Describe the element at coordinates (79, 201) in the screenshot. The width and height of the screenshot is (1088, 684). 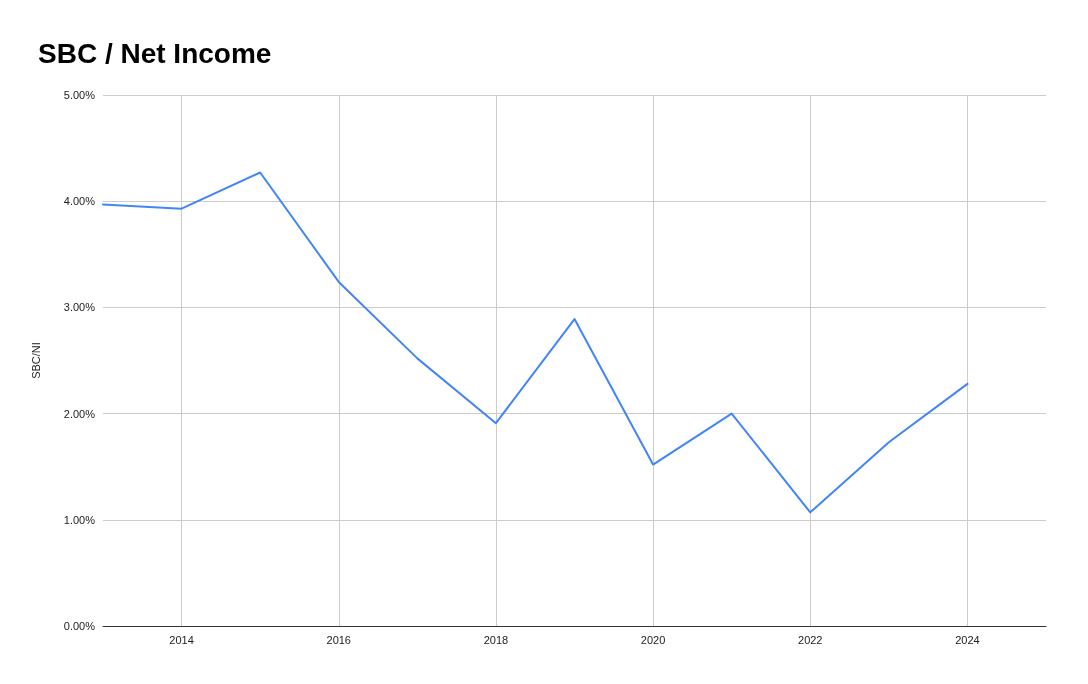
I see `y-tick-label: 4.00%` at that location.